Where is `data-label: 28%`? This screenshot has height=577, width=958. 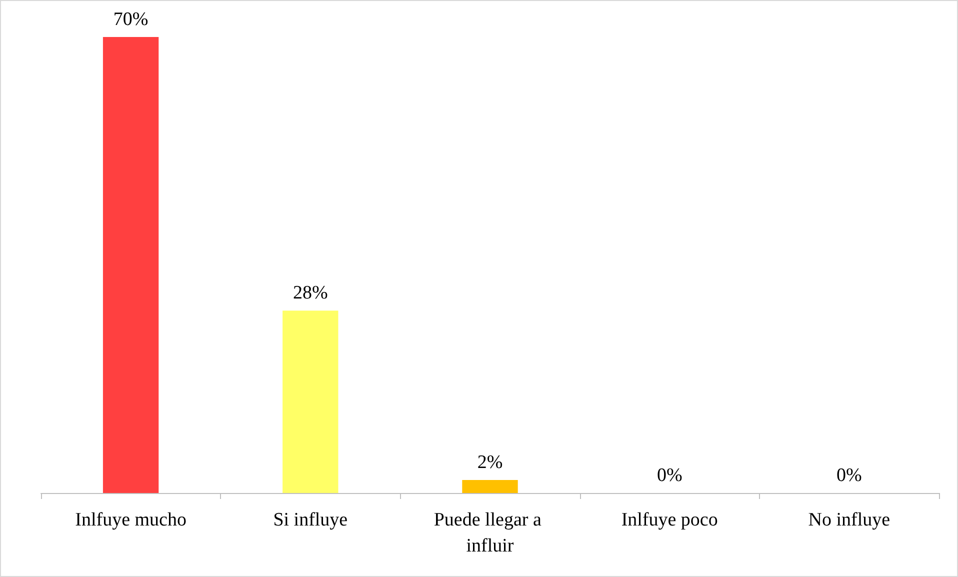
data-label: 28% is located at coordinates (310, 293).